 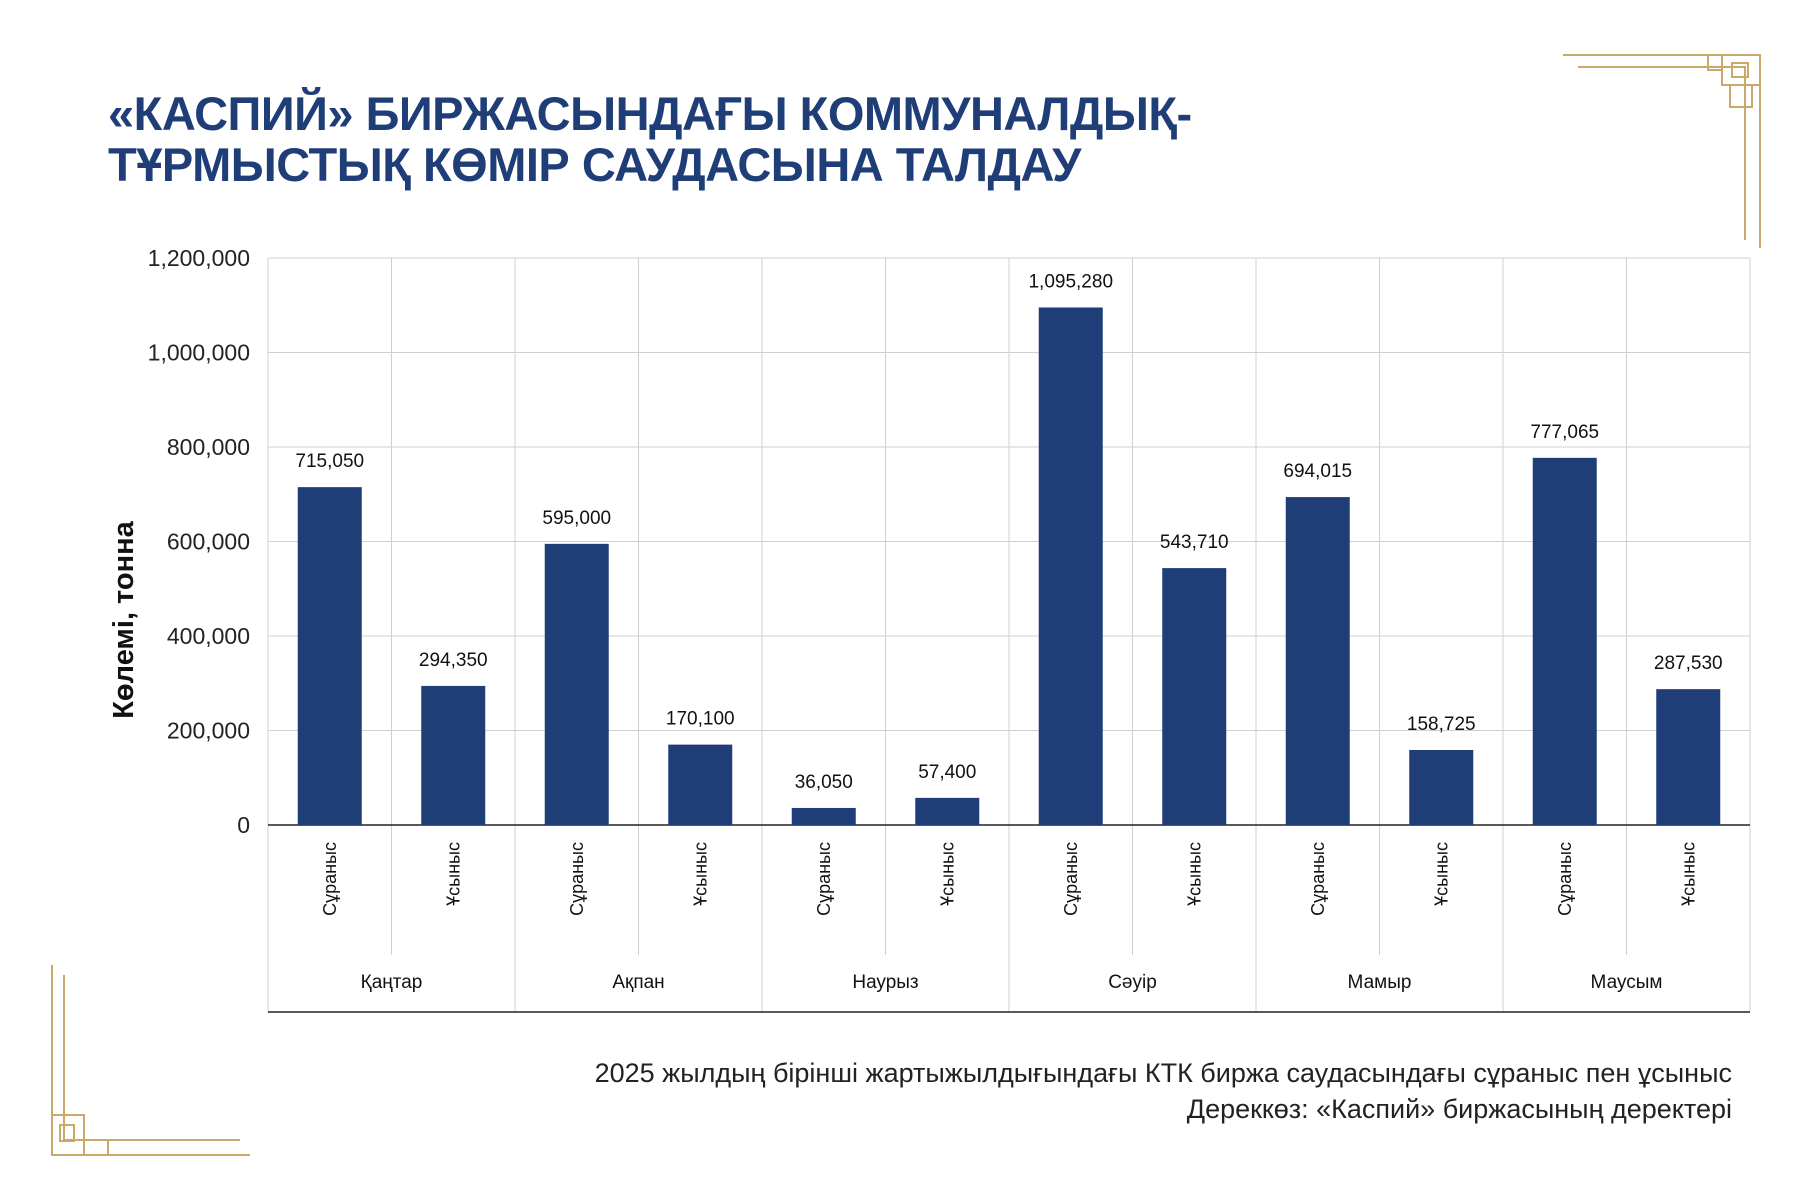 I want to click on y-tick-label: 1,200,000, so click(x=199, y=258).